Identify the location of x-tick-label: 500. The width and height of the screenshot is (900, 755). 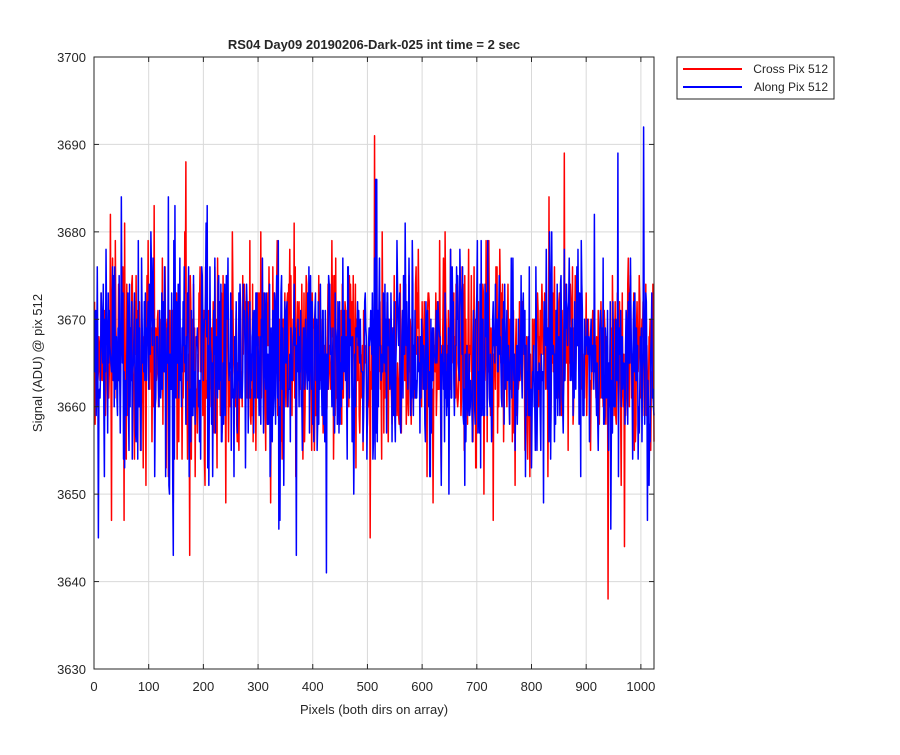
(368, 686).